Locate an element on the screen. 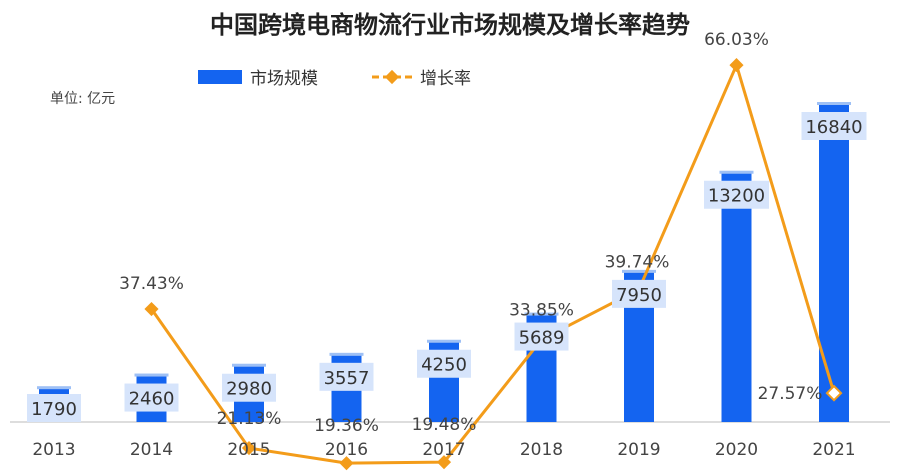  x-axis-ticks: 2013 2014 2015 2016 2017 2018 2019 2020 2021 is located at coordinates (443, 450).